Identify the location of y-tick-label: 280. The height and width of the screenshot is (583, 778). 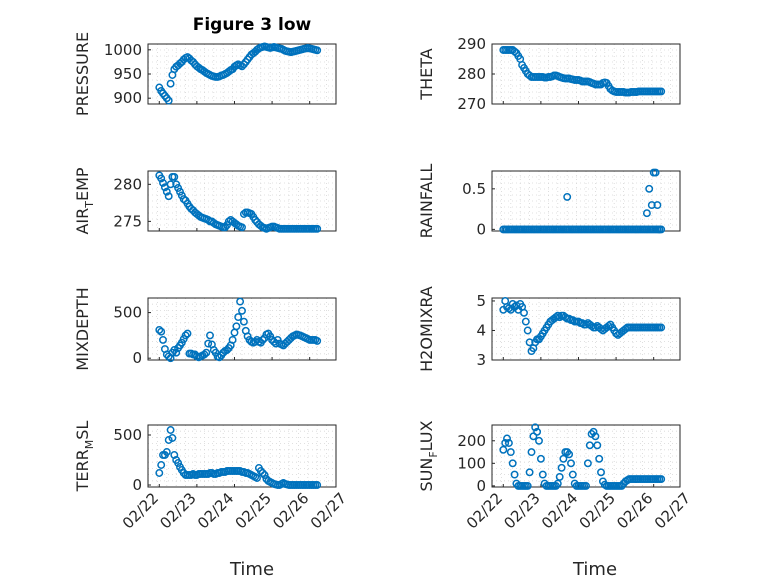
(471, 74).